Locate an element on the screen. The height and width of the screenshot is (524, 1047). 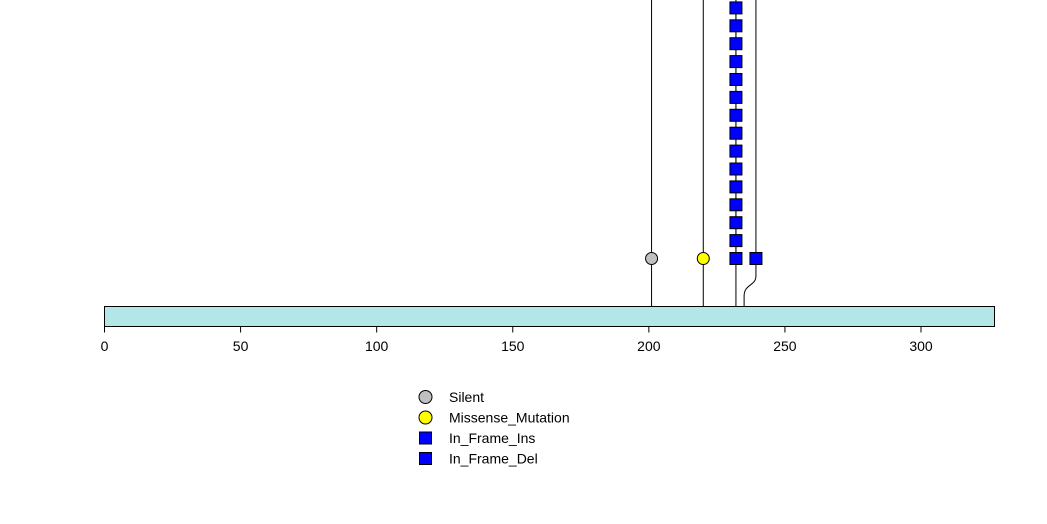
x-axis: 0 50 100 150 200 250 300 is located at coordinates (517, 340).